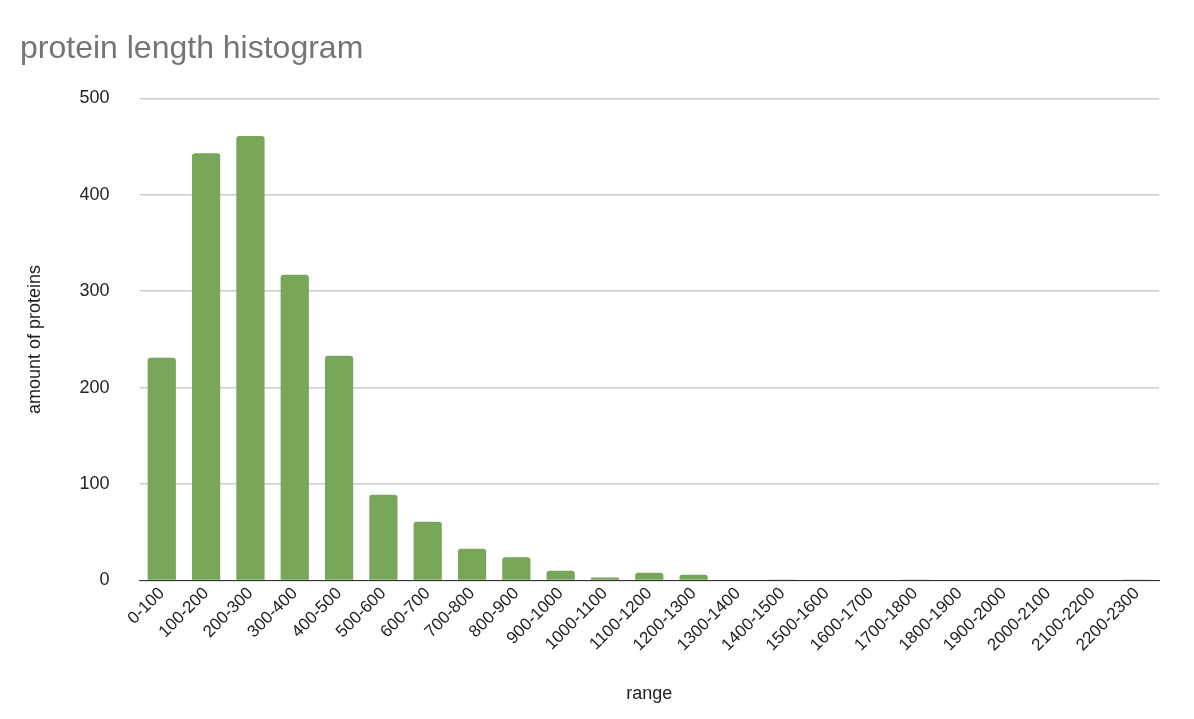 The height and width of the screenshot is (719, 1194). Describe the element at coordinates (192, 47) in the screenshot. I see `chart-title: protein length histogram` at that location.